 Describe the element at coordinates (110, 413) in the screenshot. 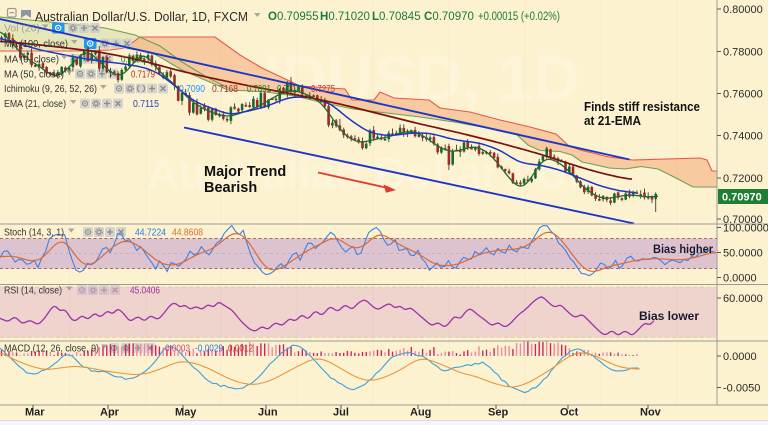

I see `svg-text: Apr` at that location.